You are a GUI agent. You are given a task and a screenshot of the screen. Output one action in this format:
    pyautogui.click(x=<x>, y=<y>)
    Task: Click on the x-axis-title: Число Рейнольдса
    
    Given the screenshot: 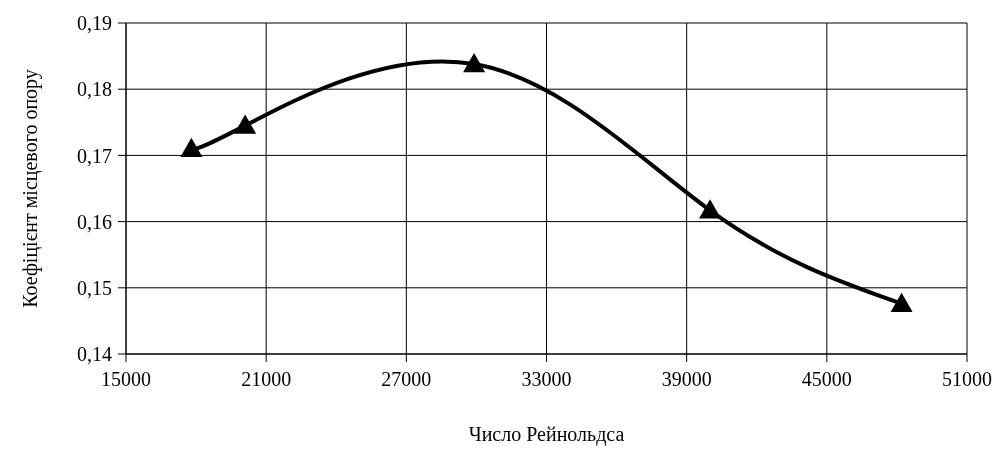 What is the action you would take?
    pyautogui.click(x=546, y=434)
    